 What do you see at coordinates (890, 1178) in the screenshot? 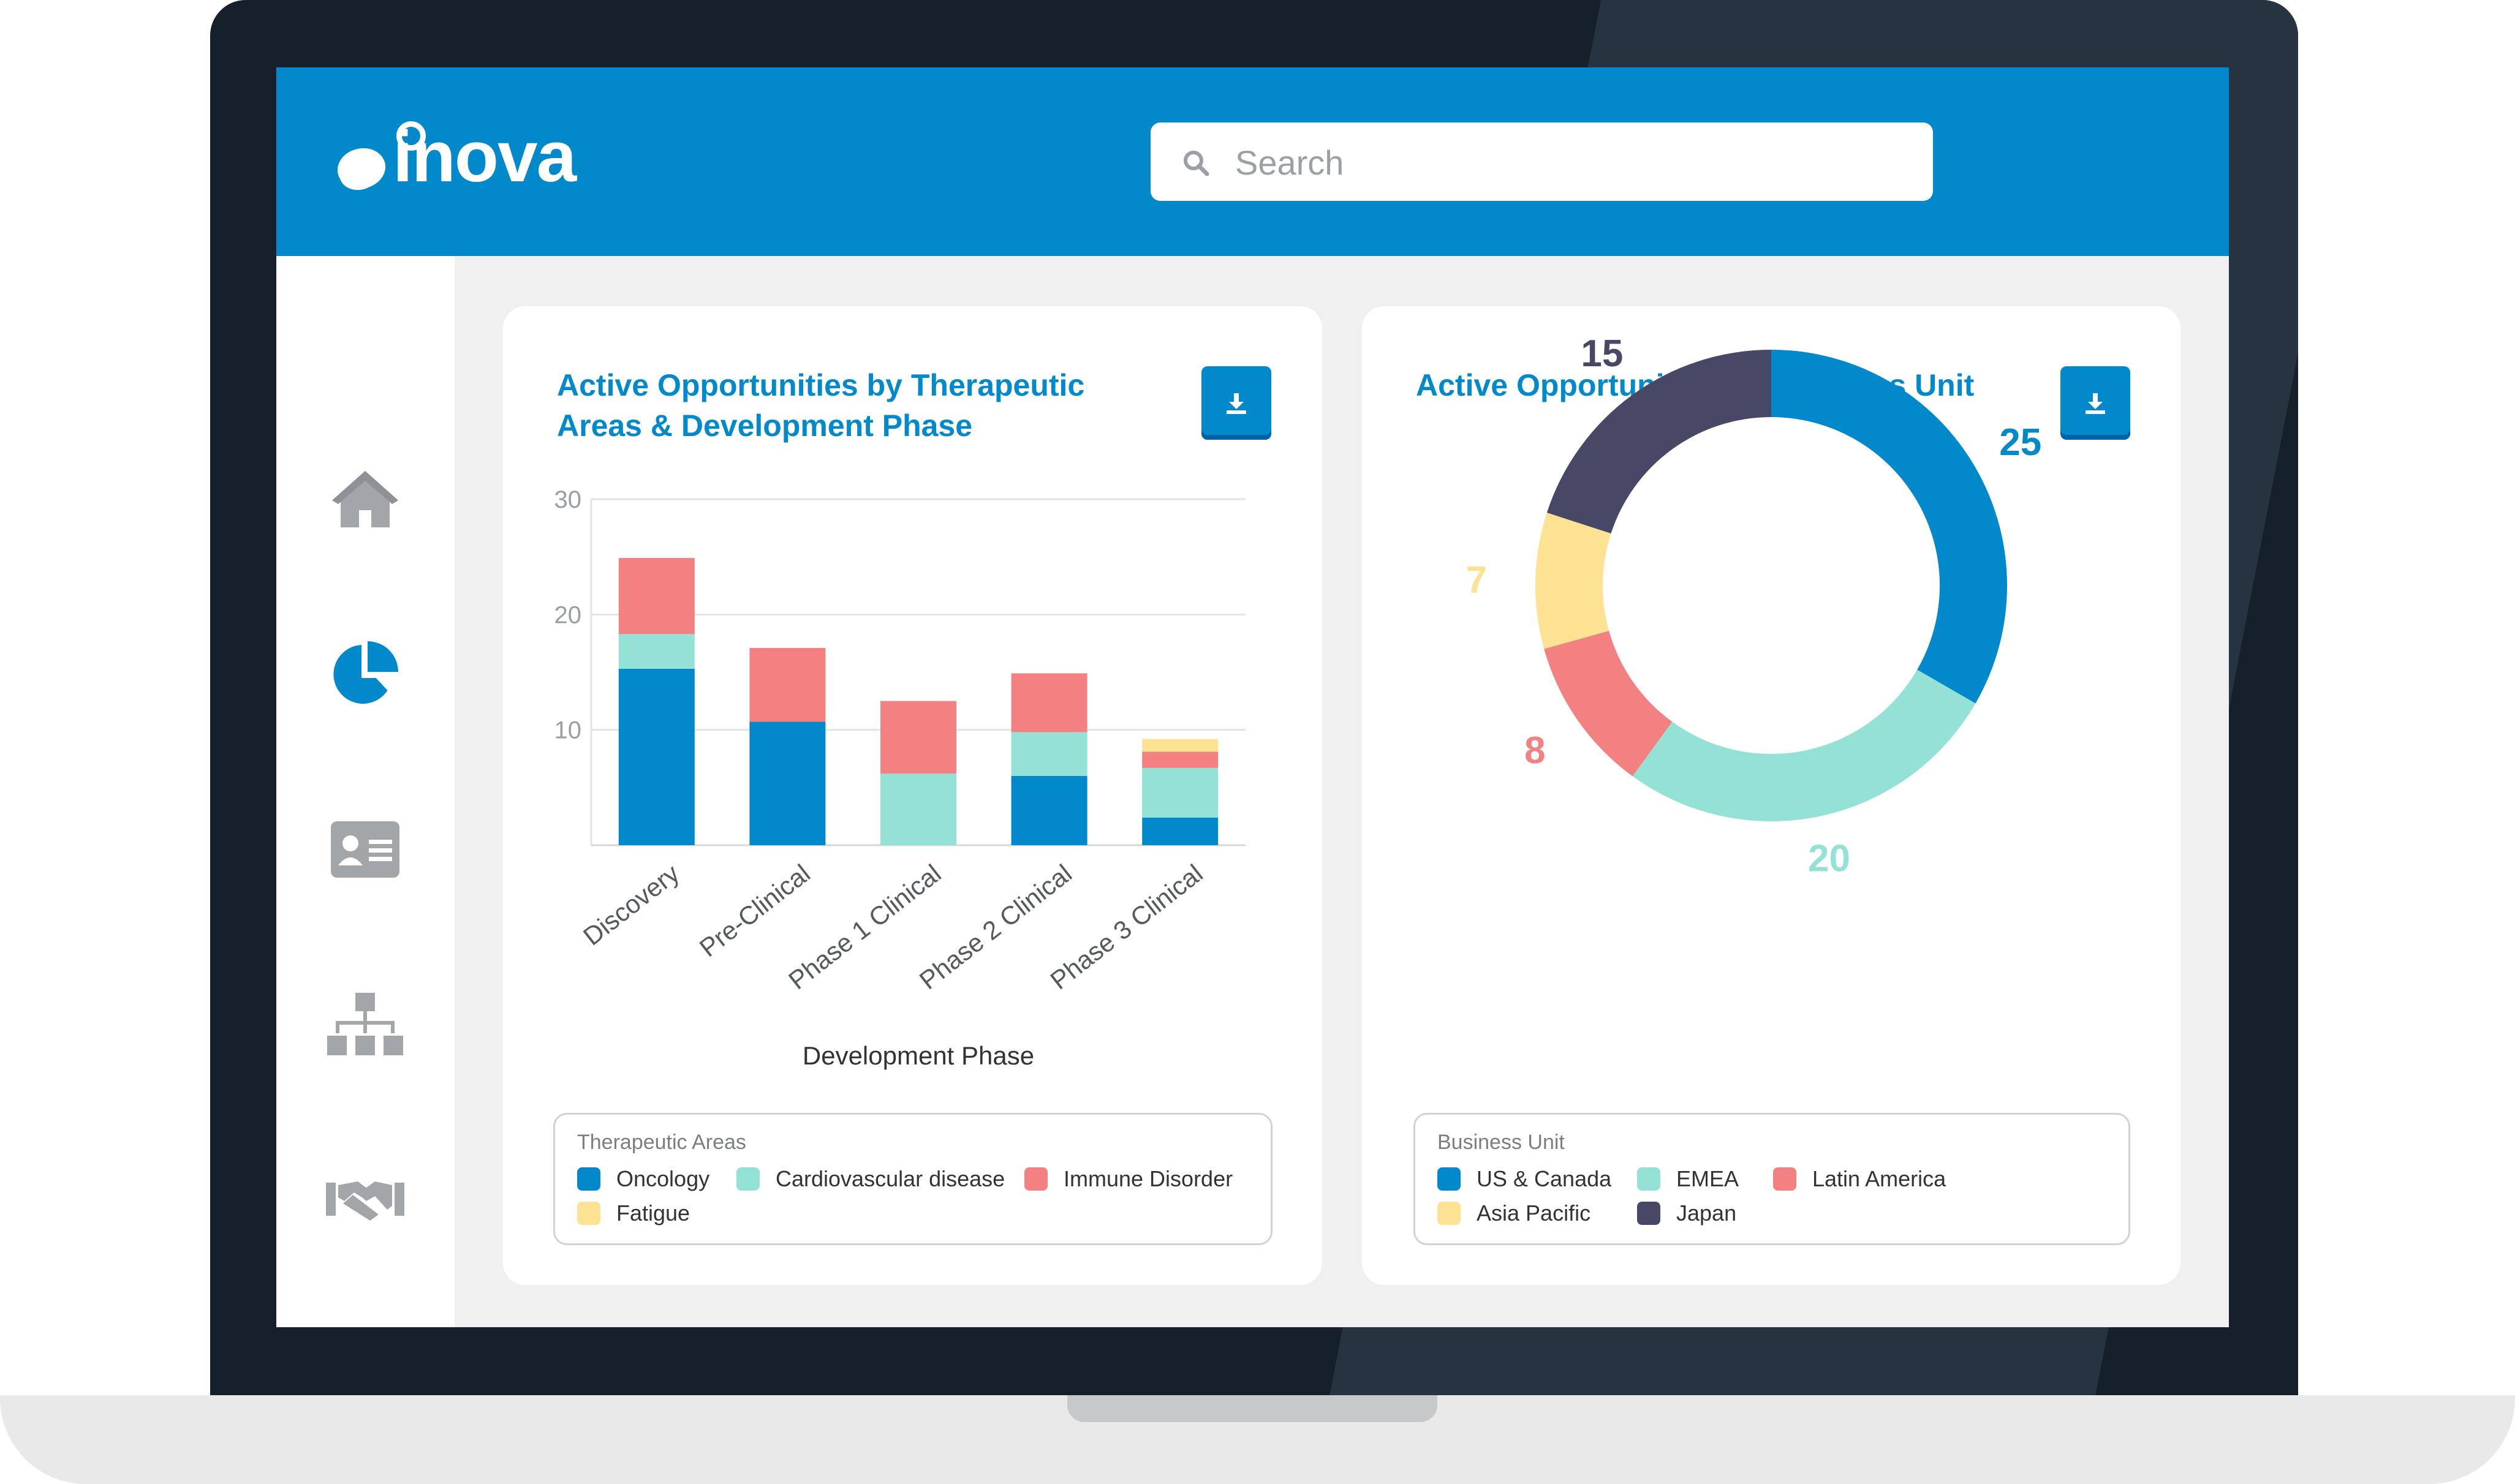
I see `legend-label: Cardiovascular disease` at bounding box center [890, 1178].